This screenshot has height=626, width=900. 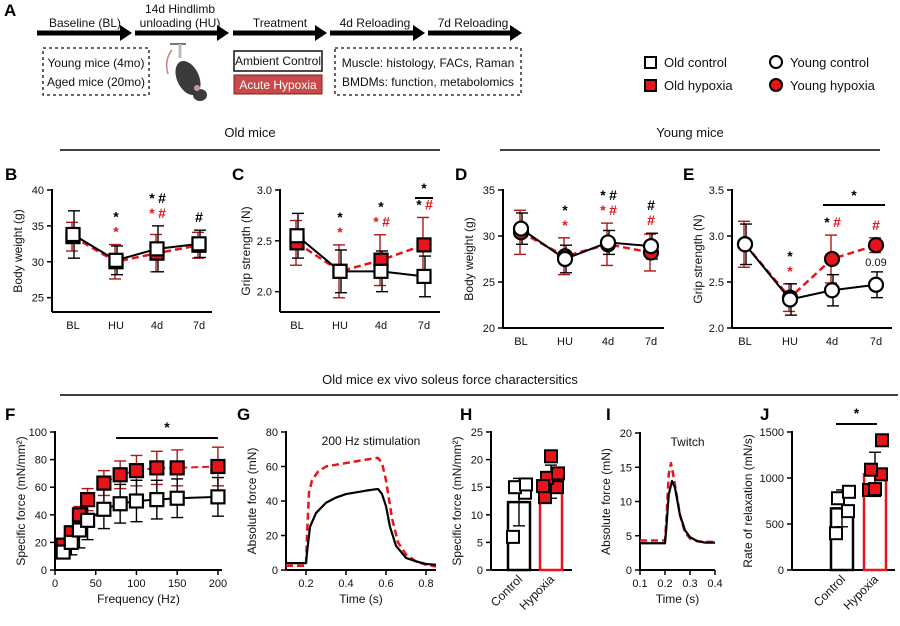 I want to click on x-tick-label: 50, so click(x=96, y=584).